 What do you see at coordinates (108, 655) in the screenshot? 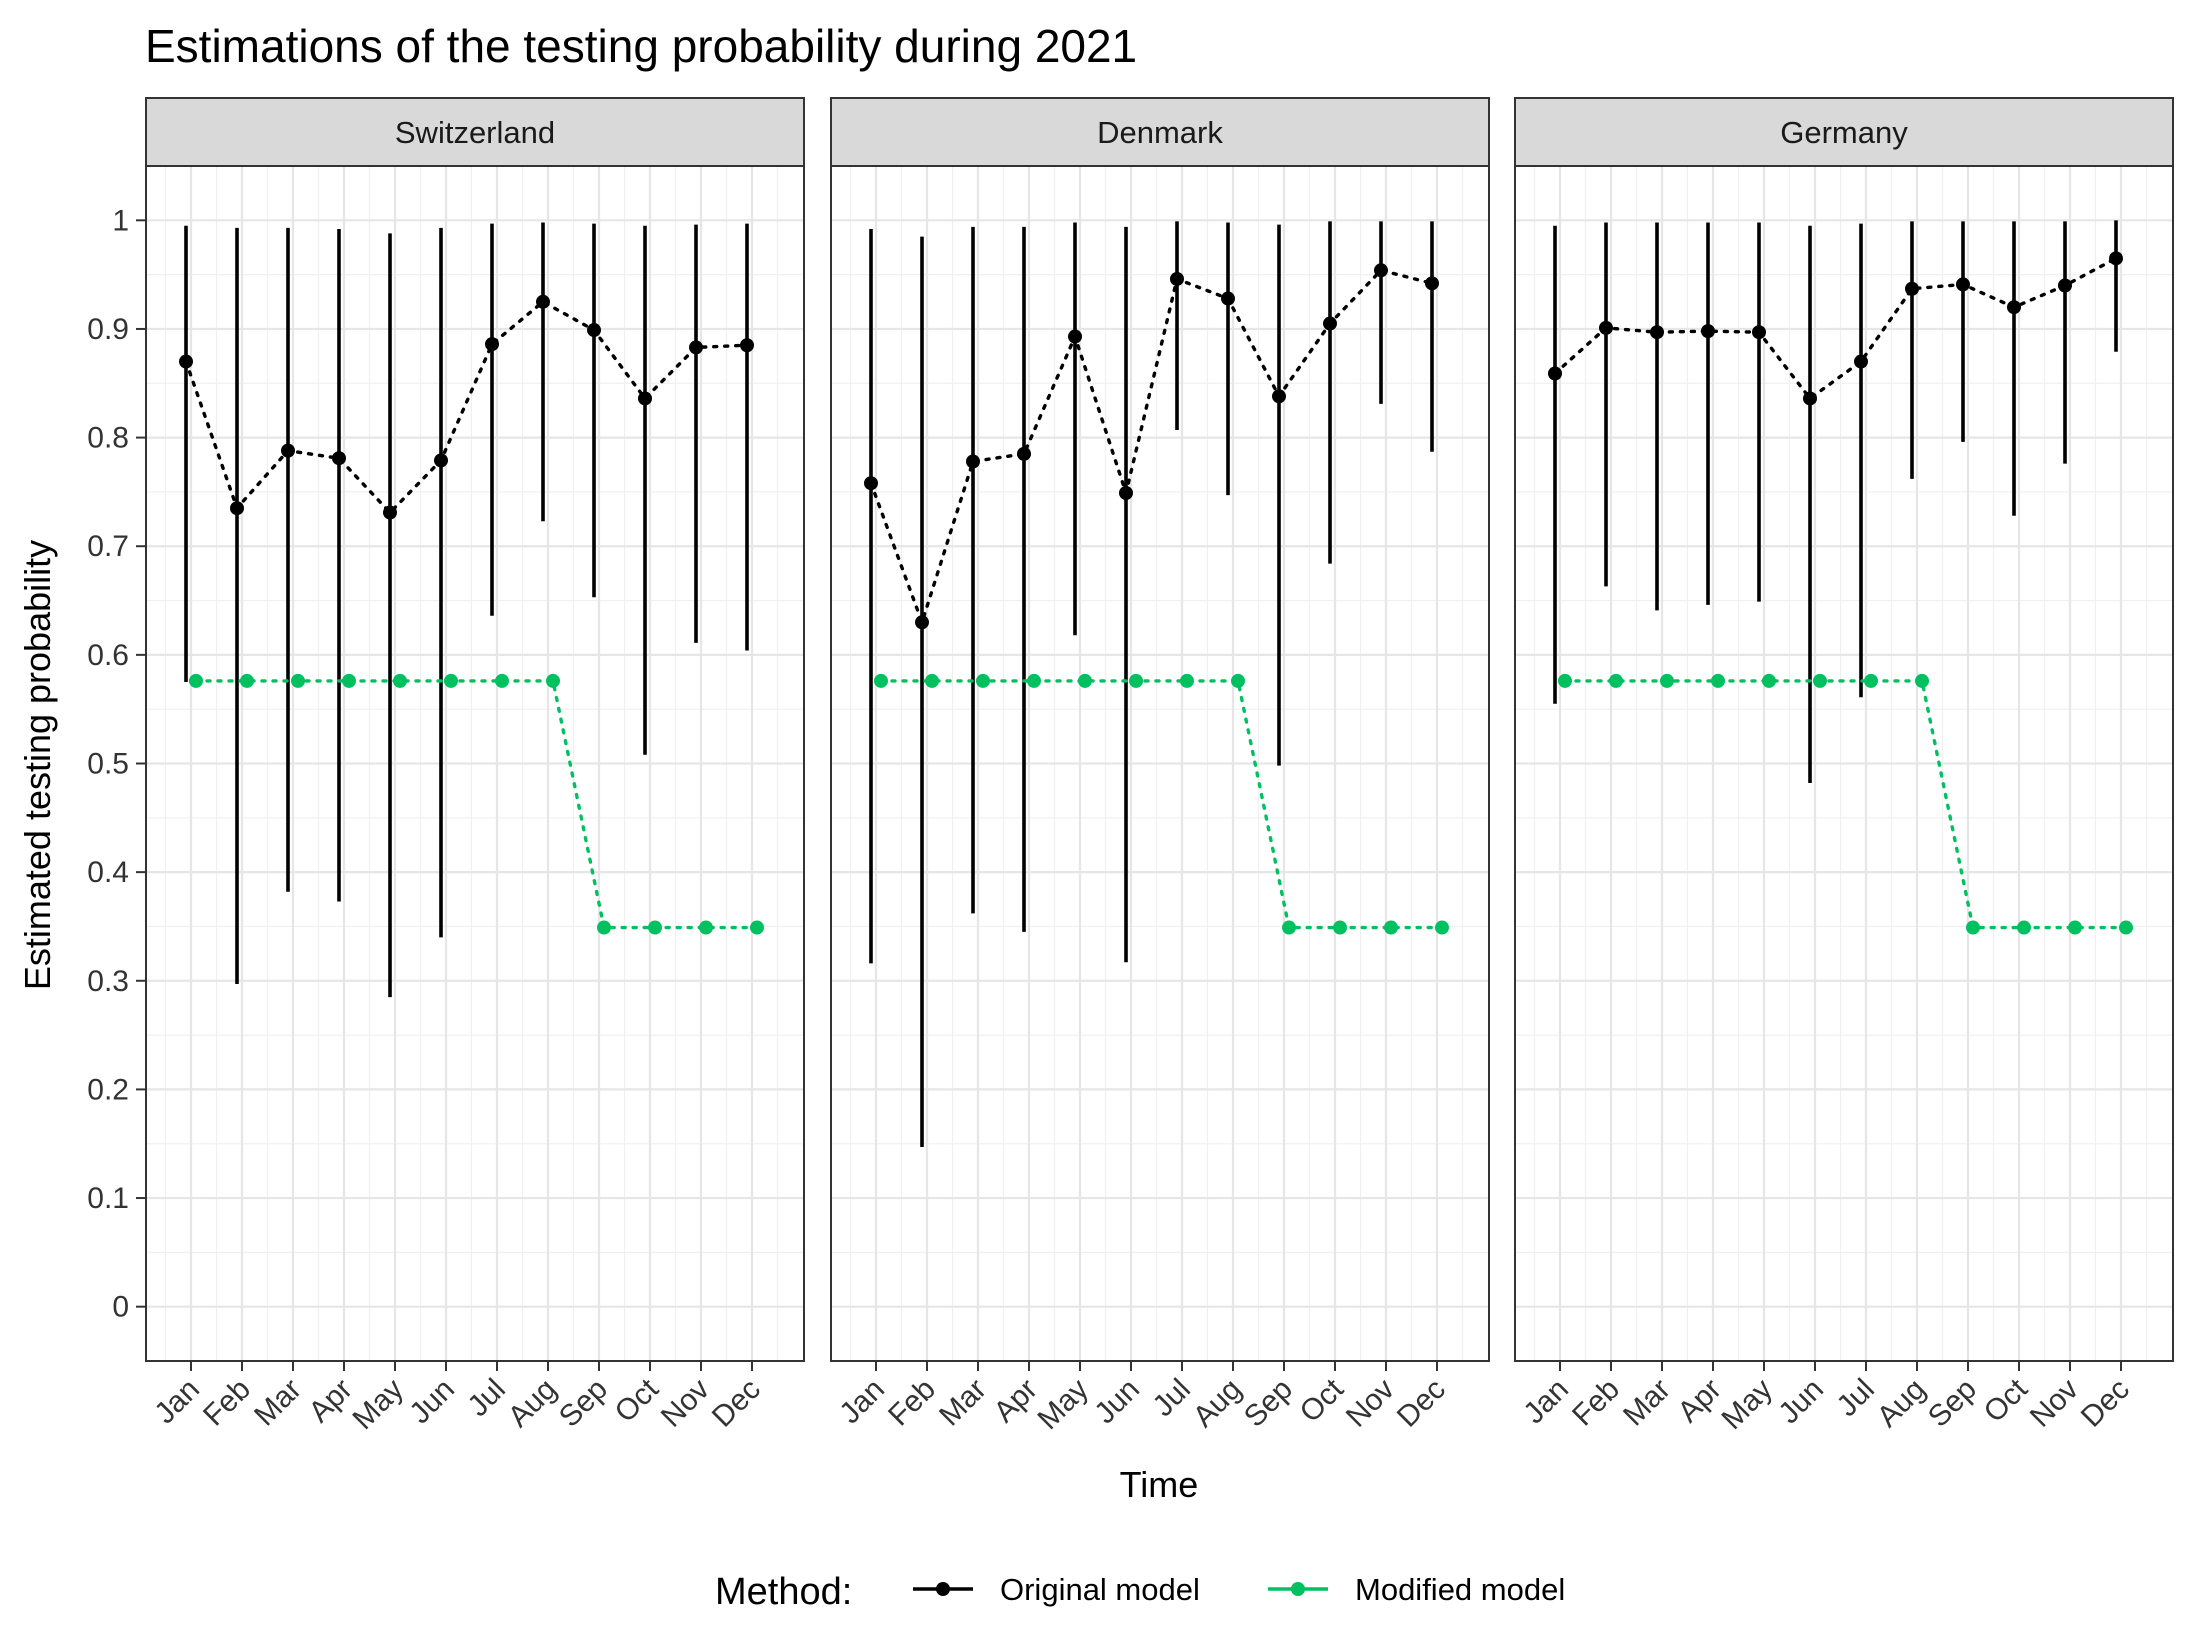
I see `y-tick-label: 0.6` at bounding box center [108, 655].